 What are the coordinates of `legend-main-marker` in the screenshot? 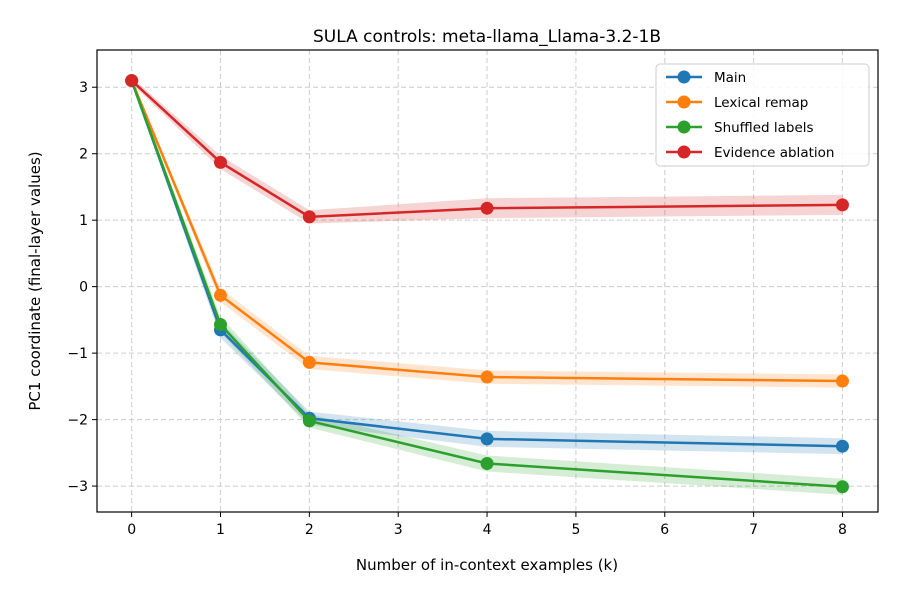 It's located at (684, 77).